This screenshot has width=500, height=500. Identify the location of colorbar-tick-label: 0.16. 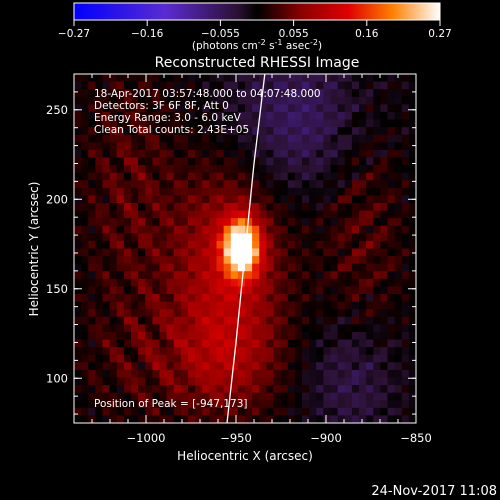
(367, 34).